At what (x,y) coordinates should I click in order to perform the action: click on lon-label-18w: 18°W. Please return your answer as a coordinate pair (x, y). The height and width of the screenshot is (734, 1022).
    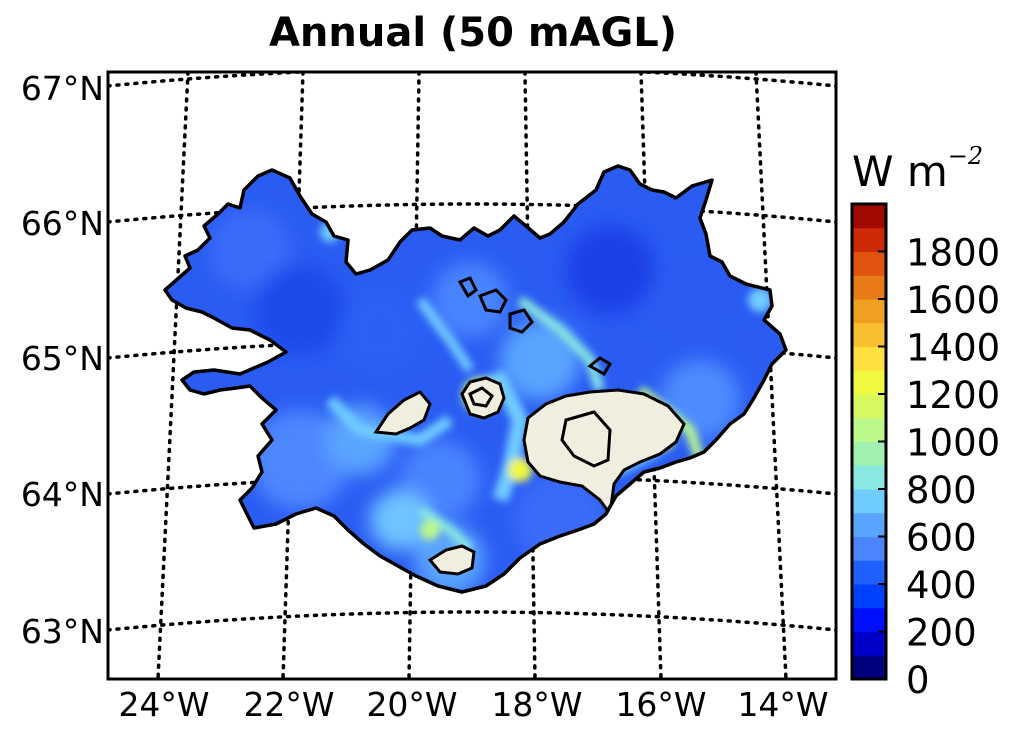
    Looking at the image, I should click on (536, 704).